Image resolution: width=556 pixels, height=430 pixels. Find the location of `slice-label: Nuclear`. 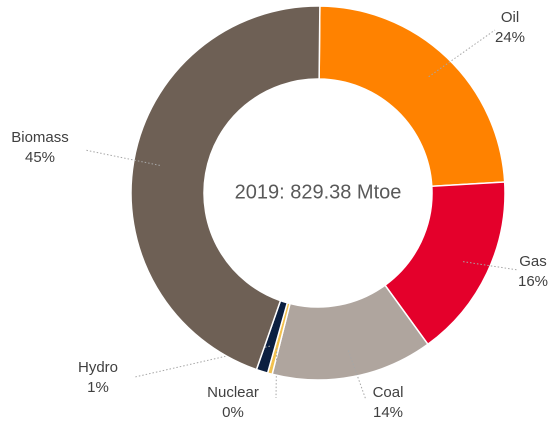

slice-label: Nuclear is located at coordinates (233, 392).